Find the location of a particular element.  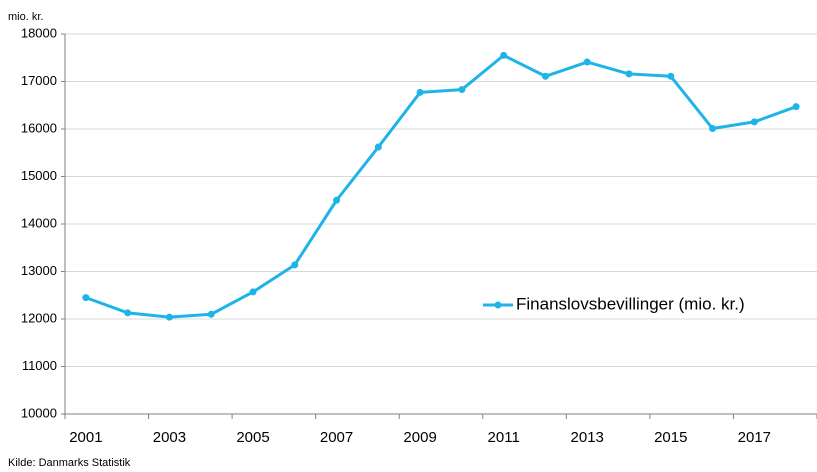

y-tick-label: 12000 is located at coordinates (39, 317).